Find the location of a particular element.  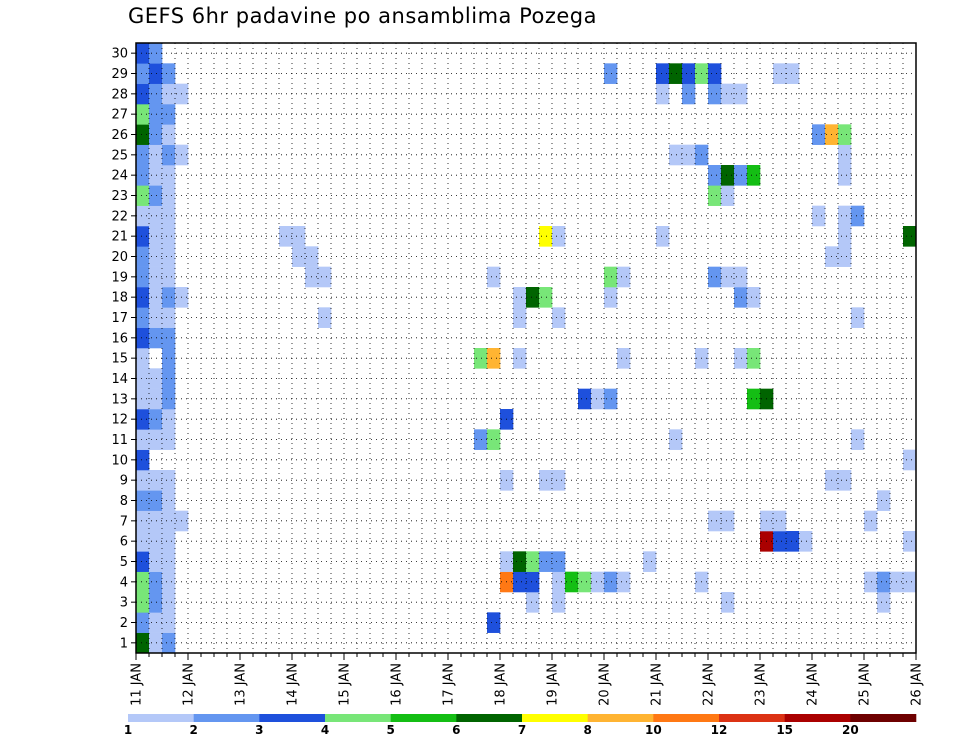

legend-label: 20 is located at coordinates (850, 730).